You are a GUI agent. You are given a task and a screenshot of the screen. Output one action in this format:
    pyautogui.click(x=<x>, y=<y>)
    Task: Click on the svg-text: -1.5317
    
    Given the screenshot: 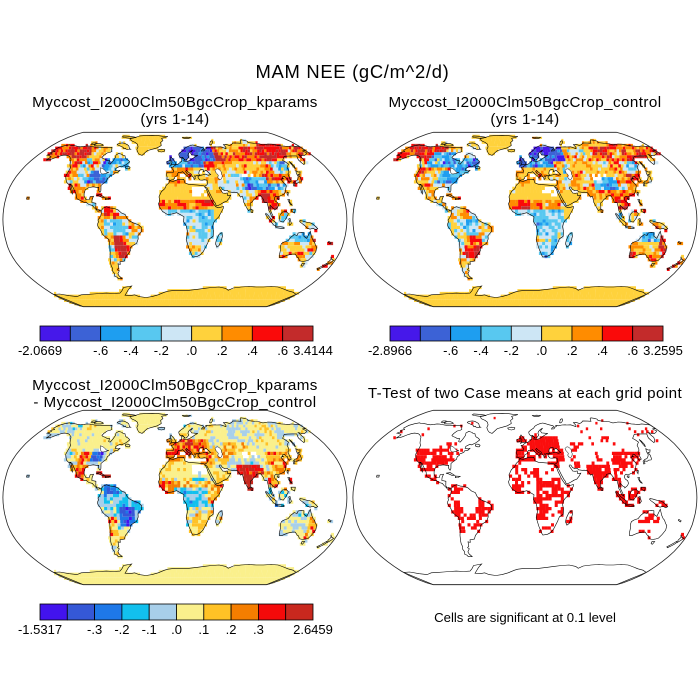 What is the action you would take?
    pyautogui.click(x=40, y=629)
    